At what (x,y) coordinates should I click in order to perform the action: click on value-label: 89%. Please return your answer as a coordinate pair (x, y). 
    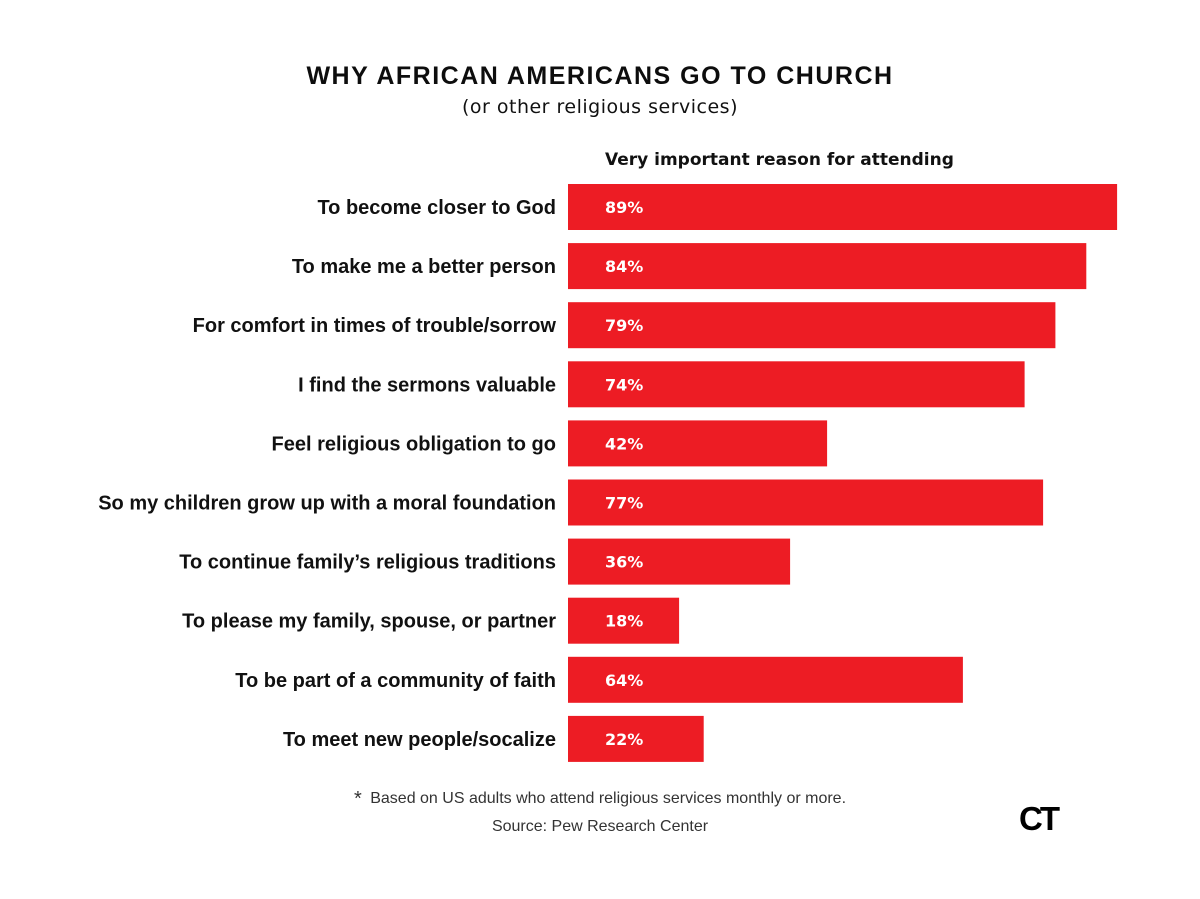
    Looking at the image, I should click on (624, 207).